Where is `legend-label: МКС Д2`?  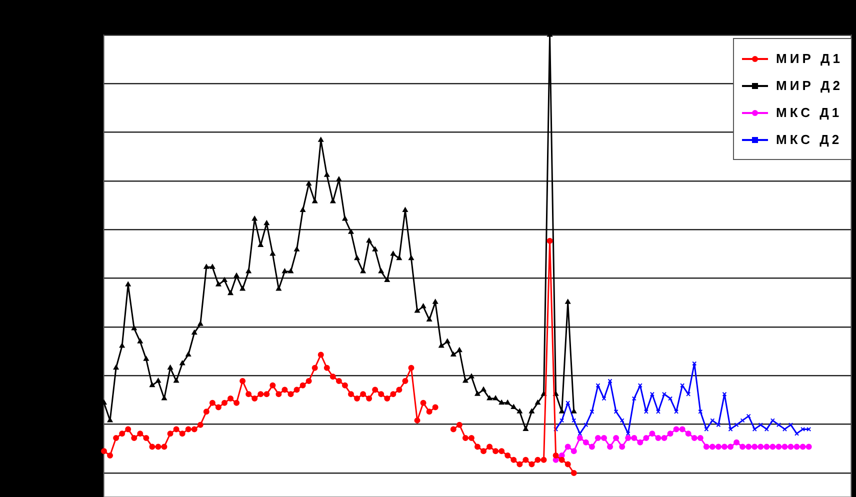
legend-label: МКС Д2 is located at coordinates (809, 139).